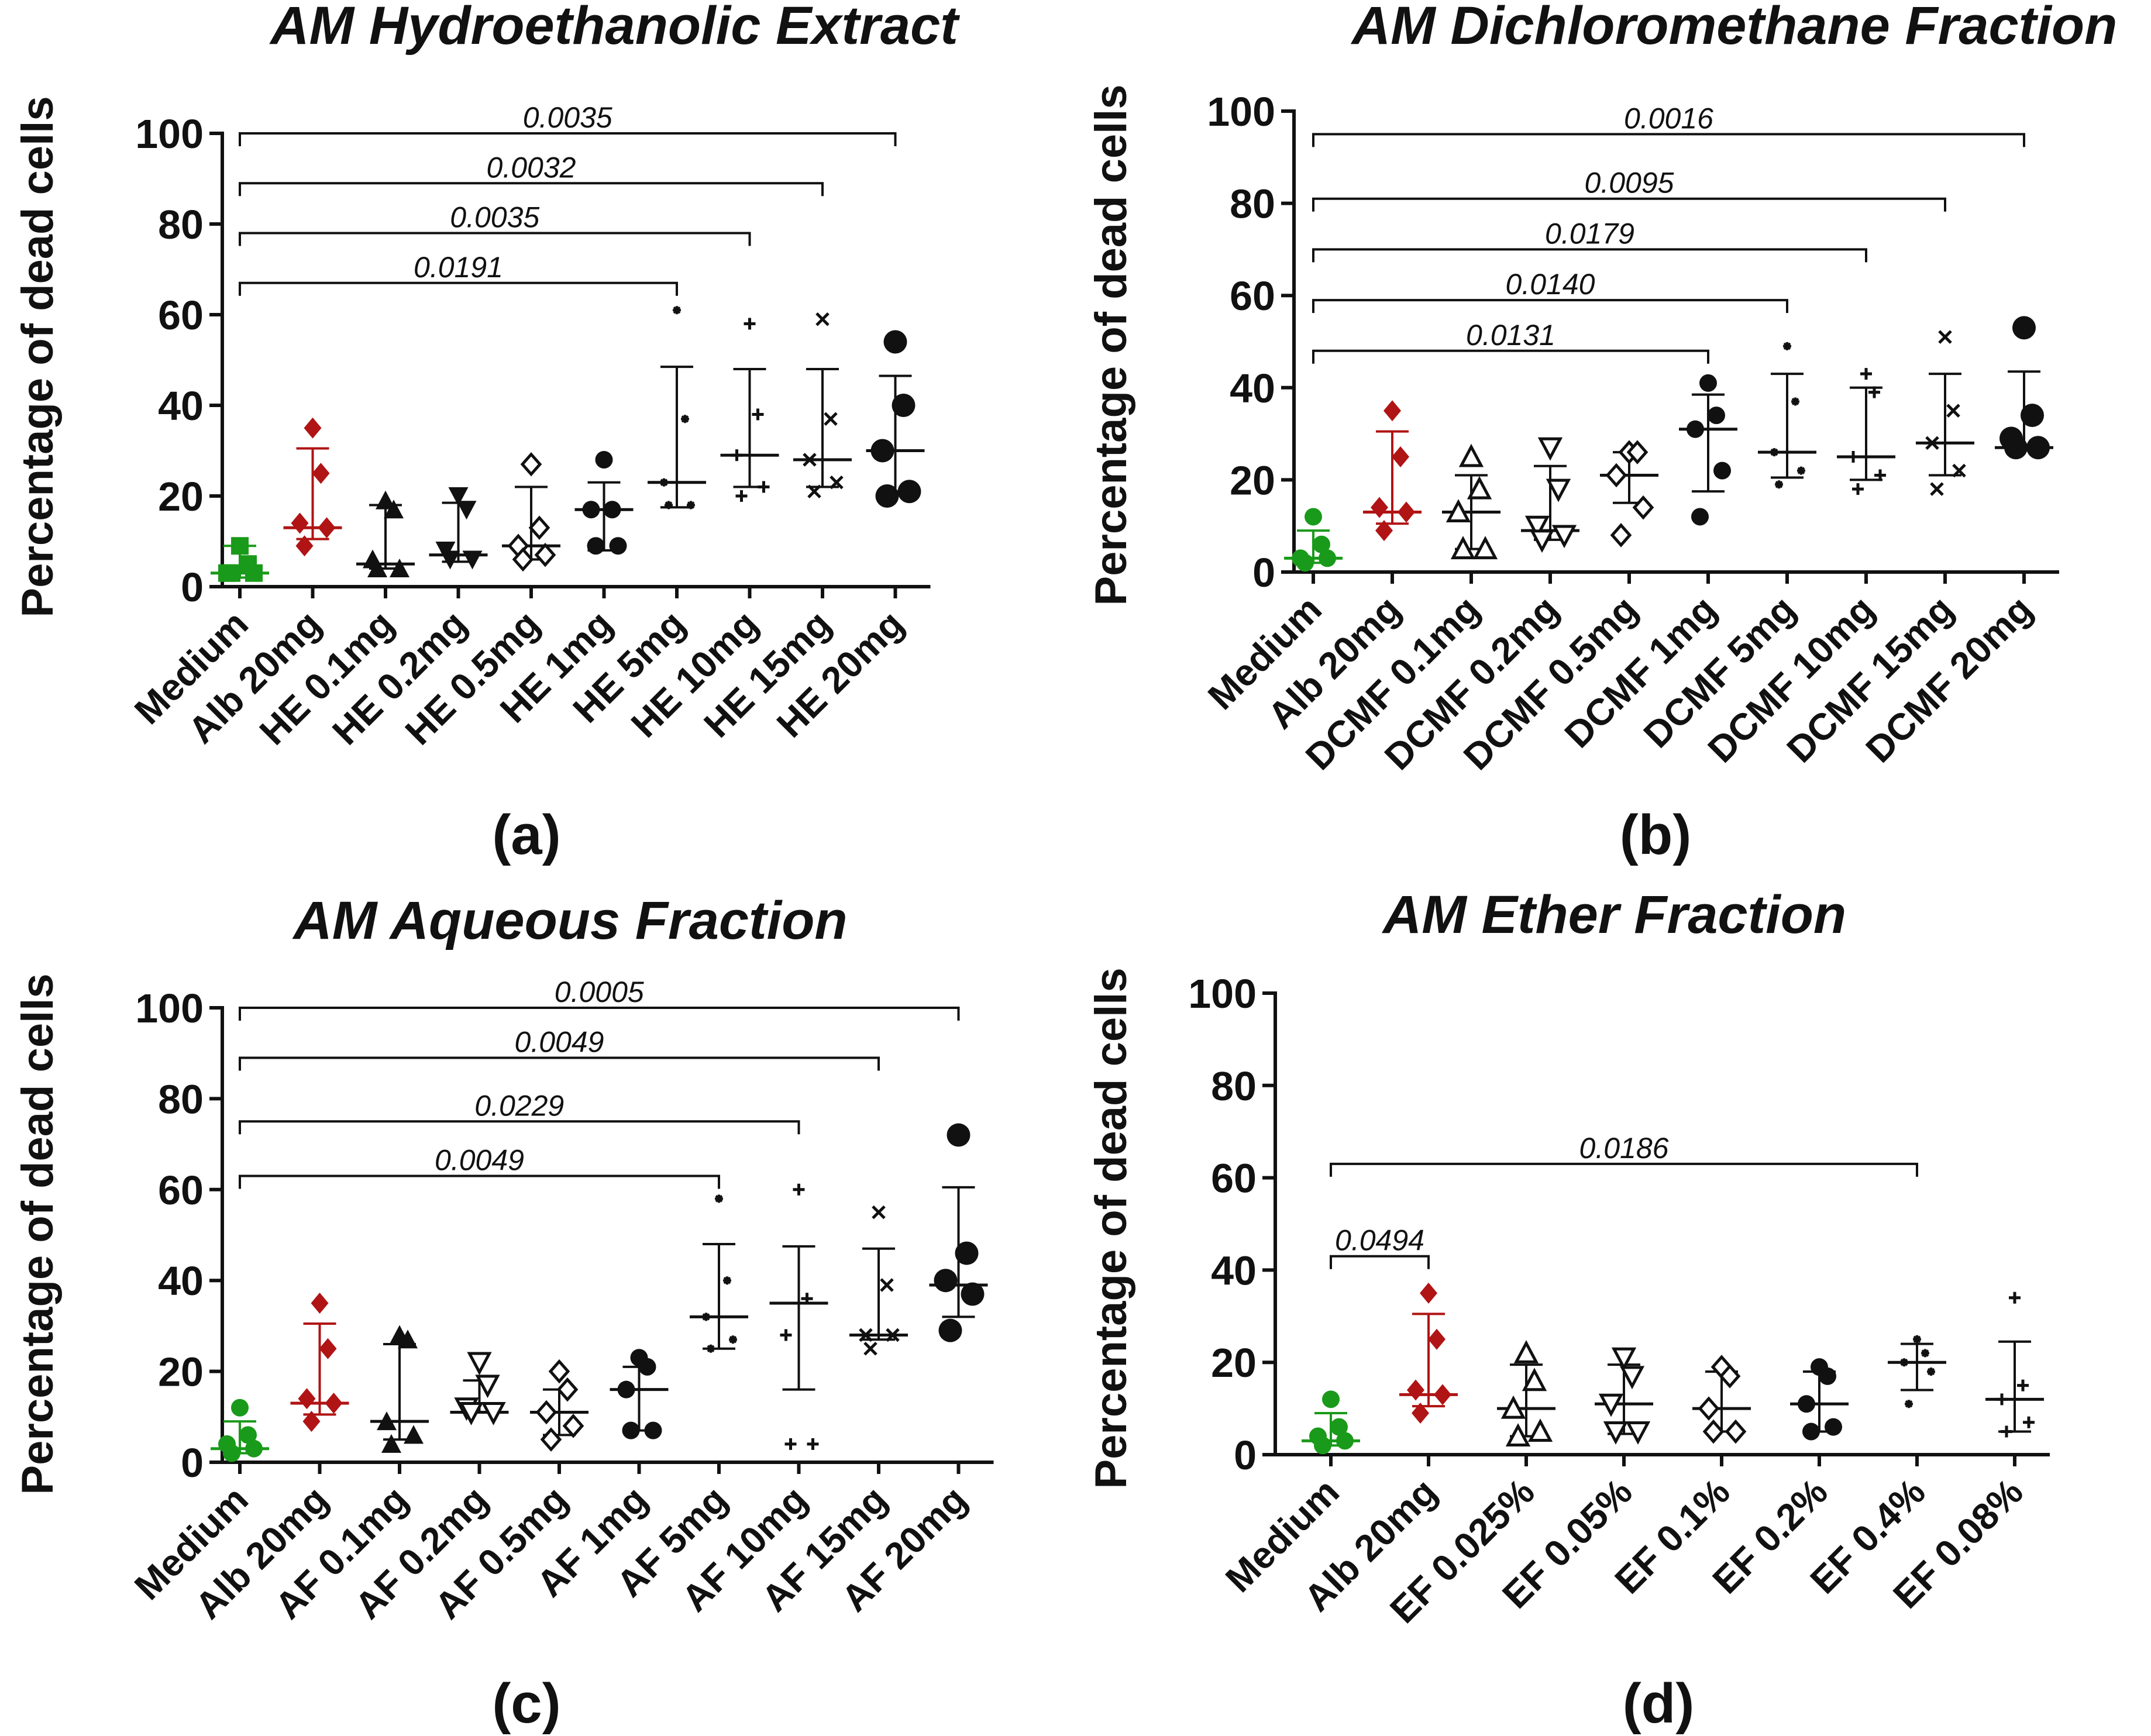  I want to click on significance-bracket: 0.0035, so click(568, 123).